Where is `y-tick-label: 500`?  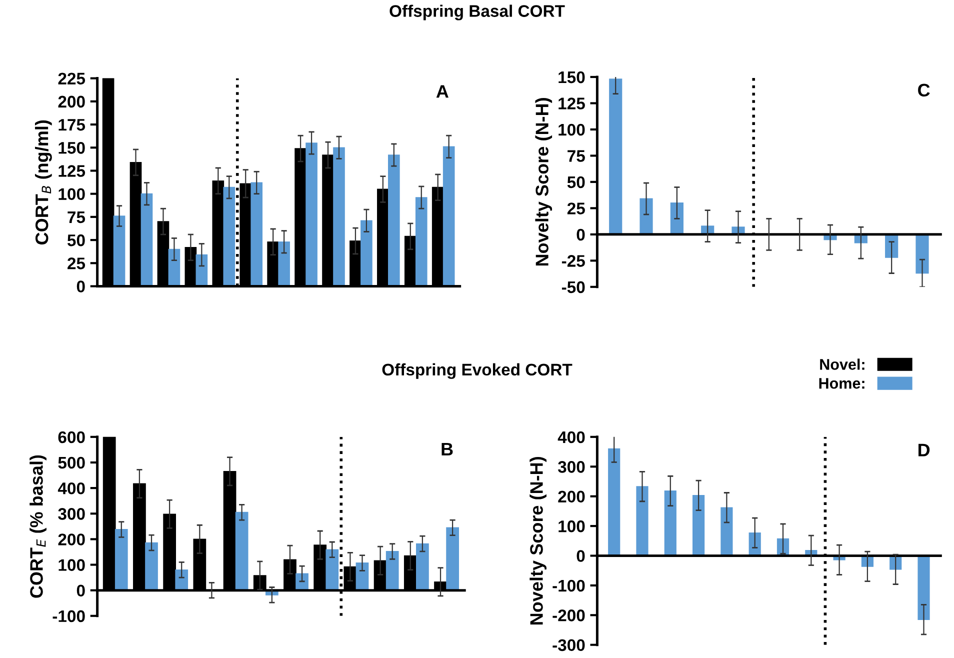 y-tick-label: 500 is located at coordinates (71, 462).